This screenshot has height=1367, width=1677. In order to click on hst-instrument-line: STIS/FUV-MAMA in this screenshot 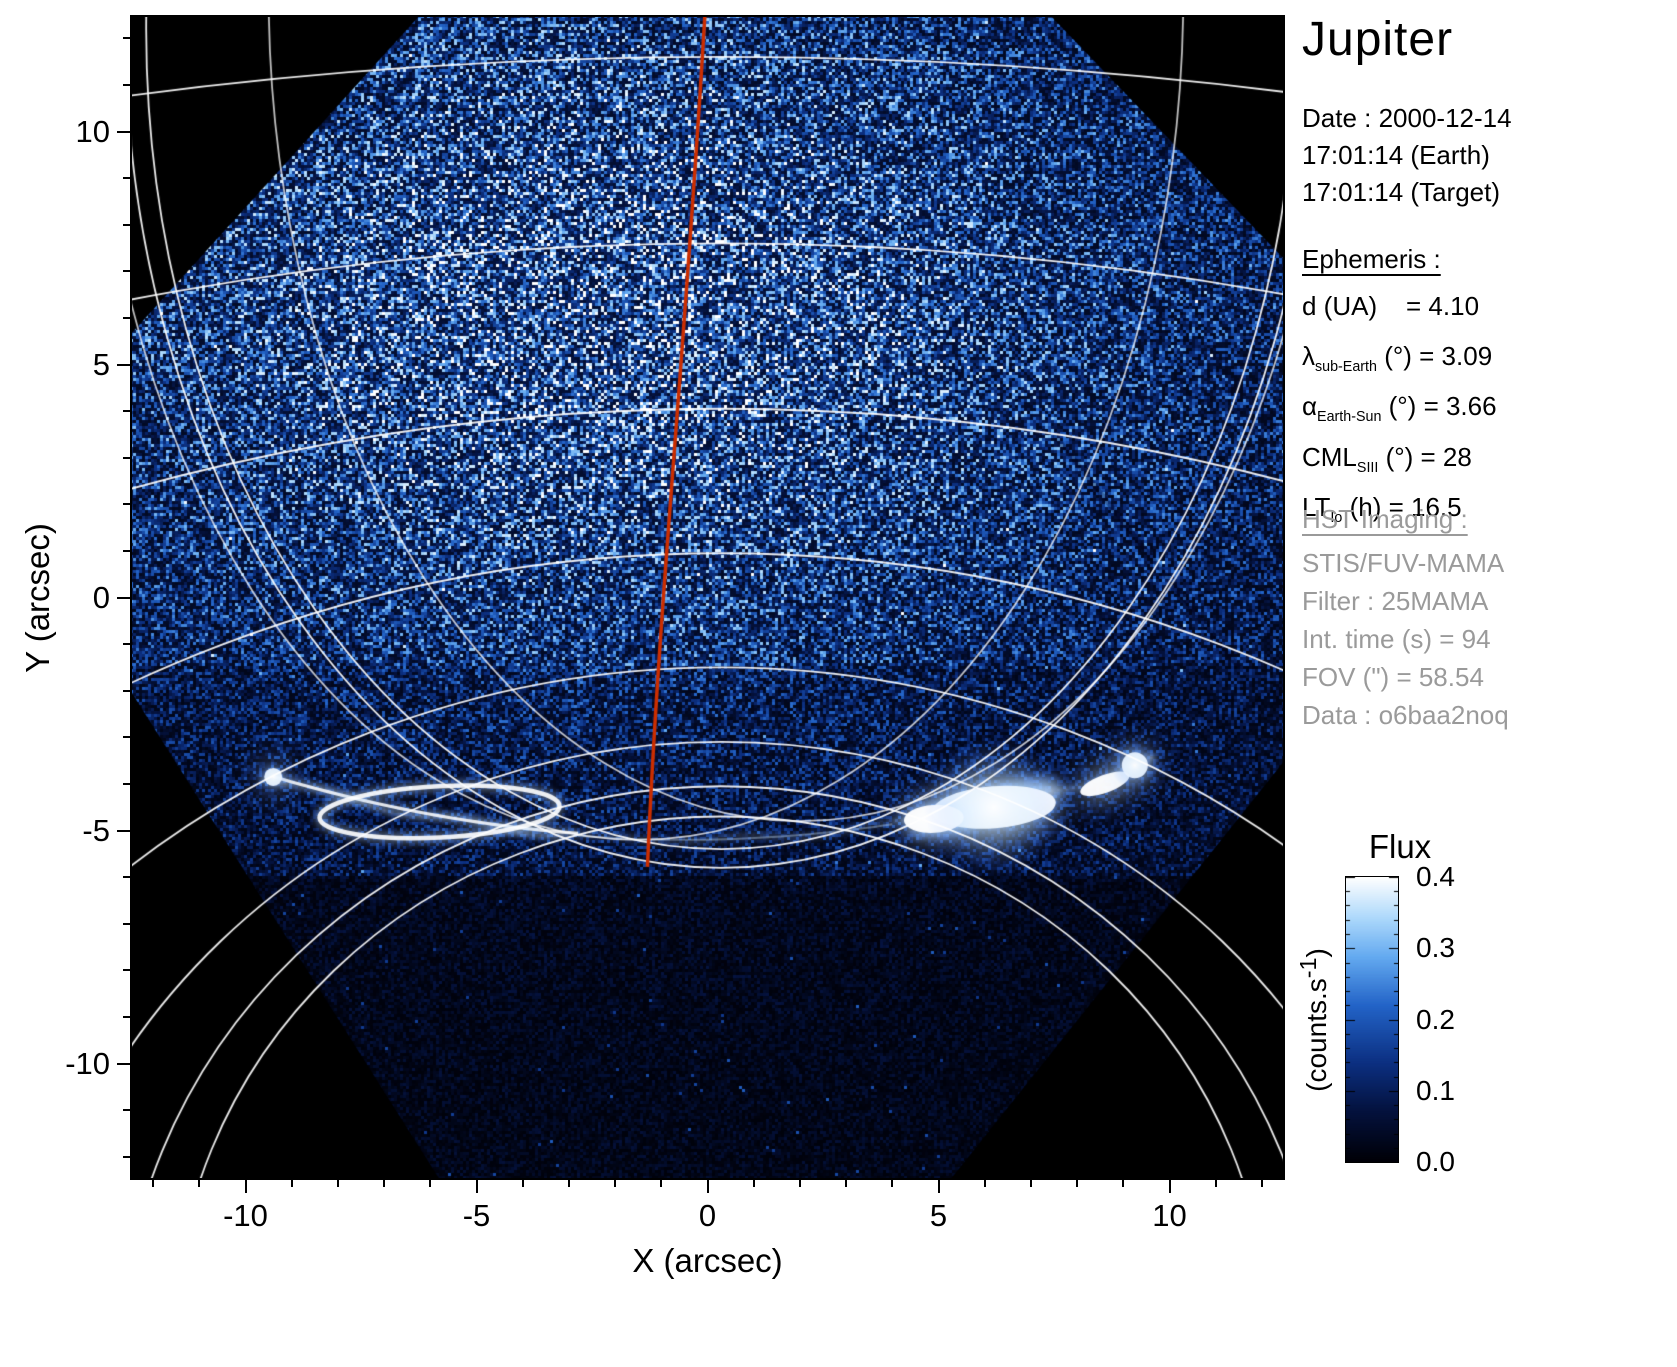, I will do `click(1403, 563)`.